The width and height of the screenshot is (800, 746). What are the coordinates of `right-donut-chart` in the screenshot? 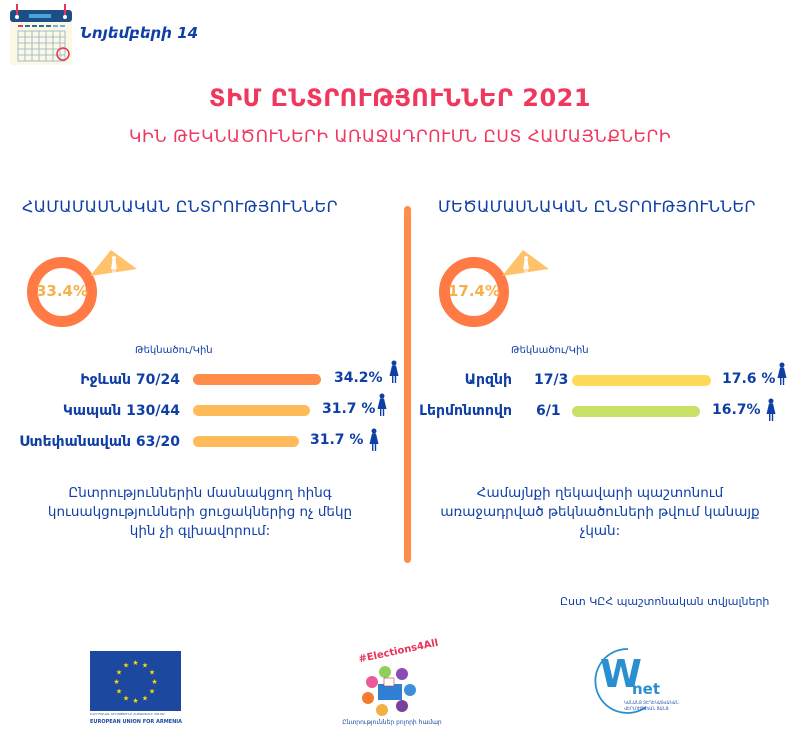 It's located at (494, 288).